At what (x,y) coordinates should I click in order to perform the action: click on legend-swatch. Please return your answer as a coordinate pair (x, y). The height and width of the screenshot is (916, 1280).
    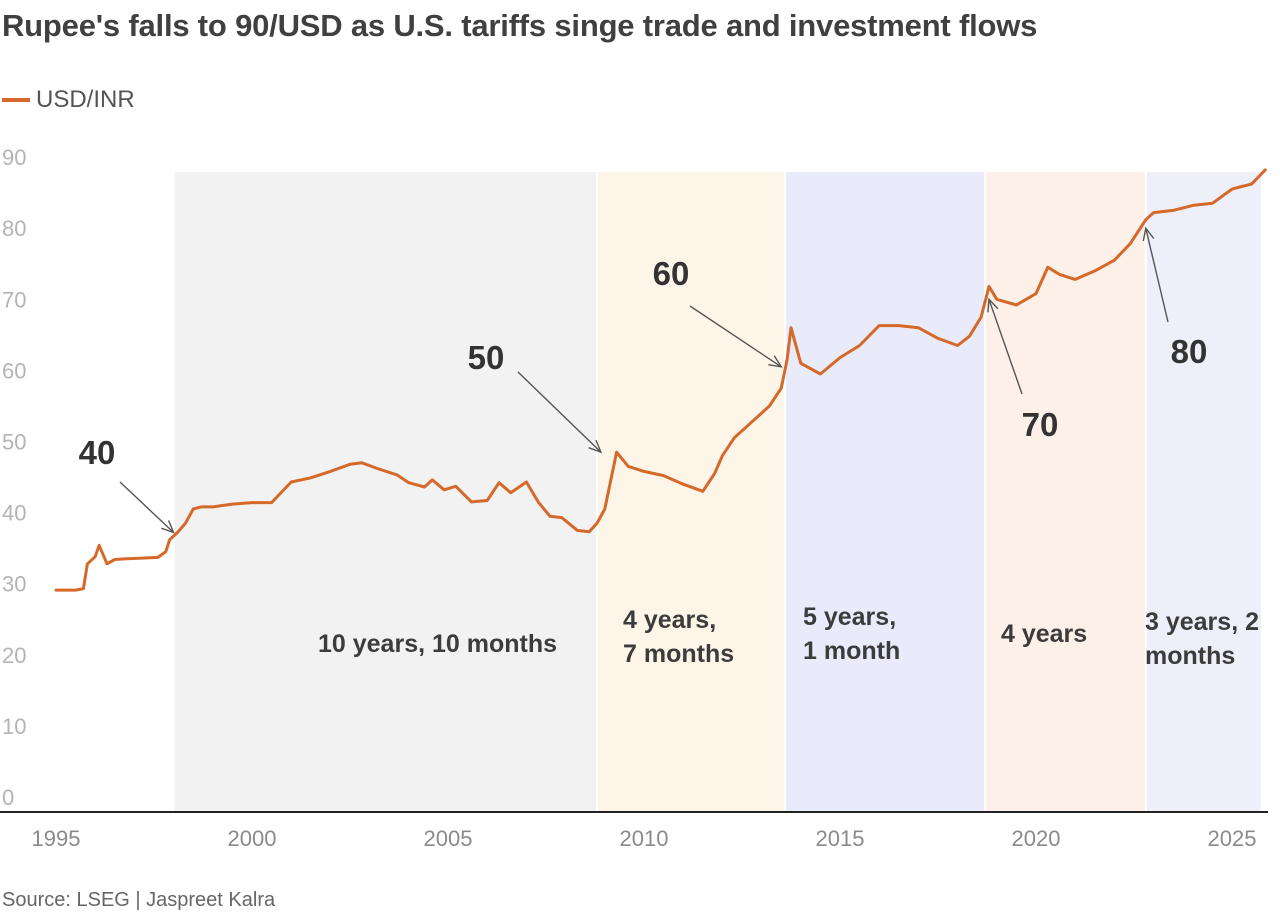
    Looking at the image, I should click on (16, 100).